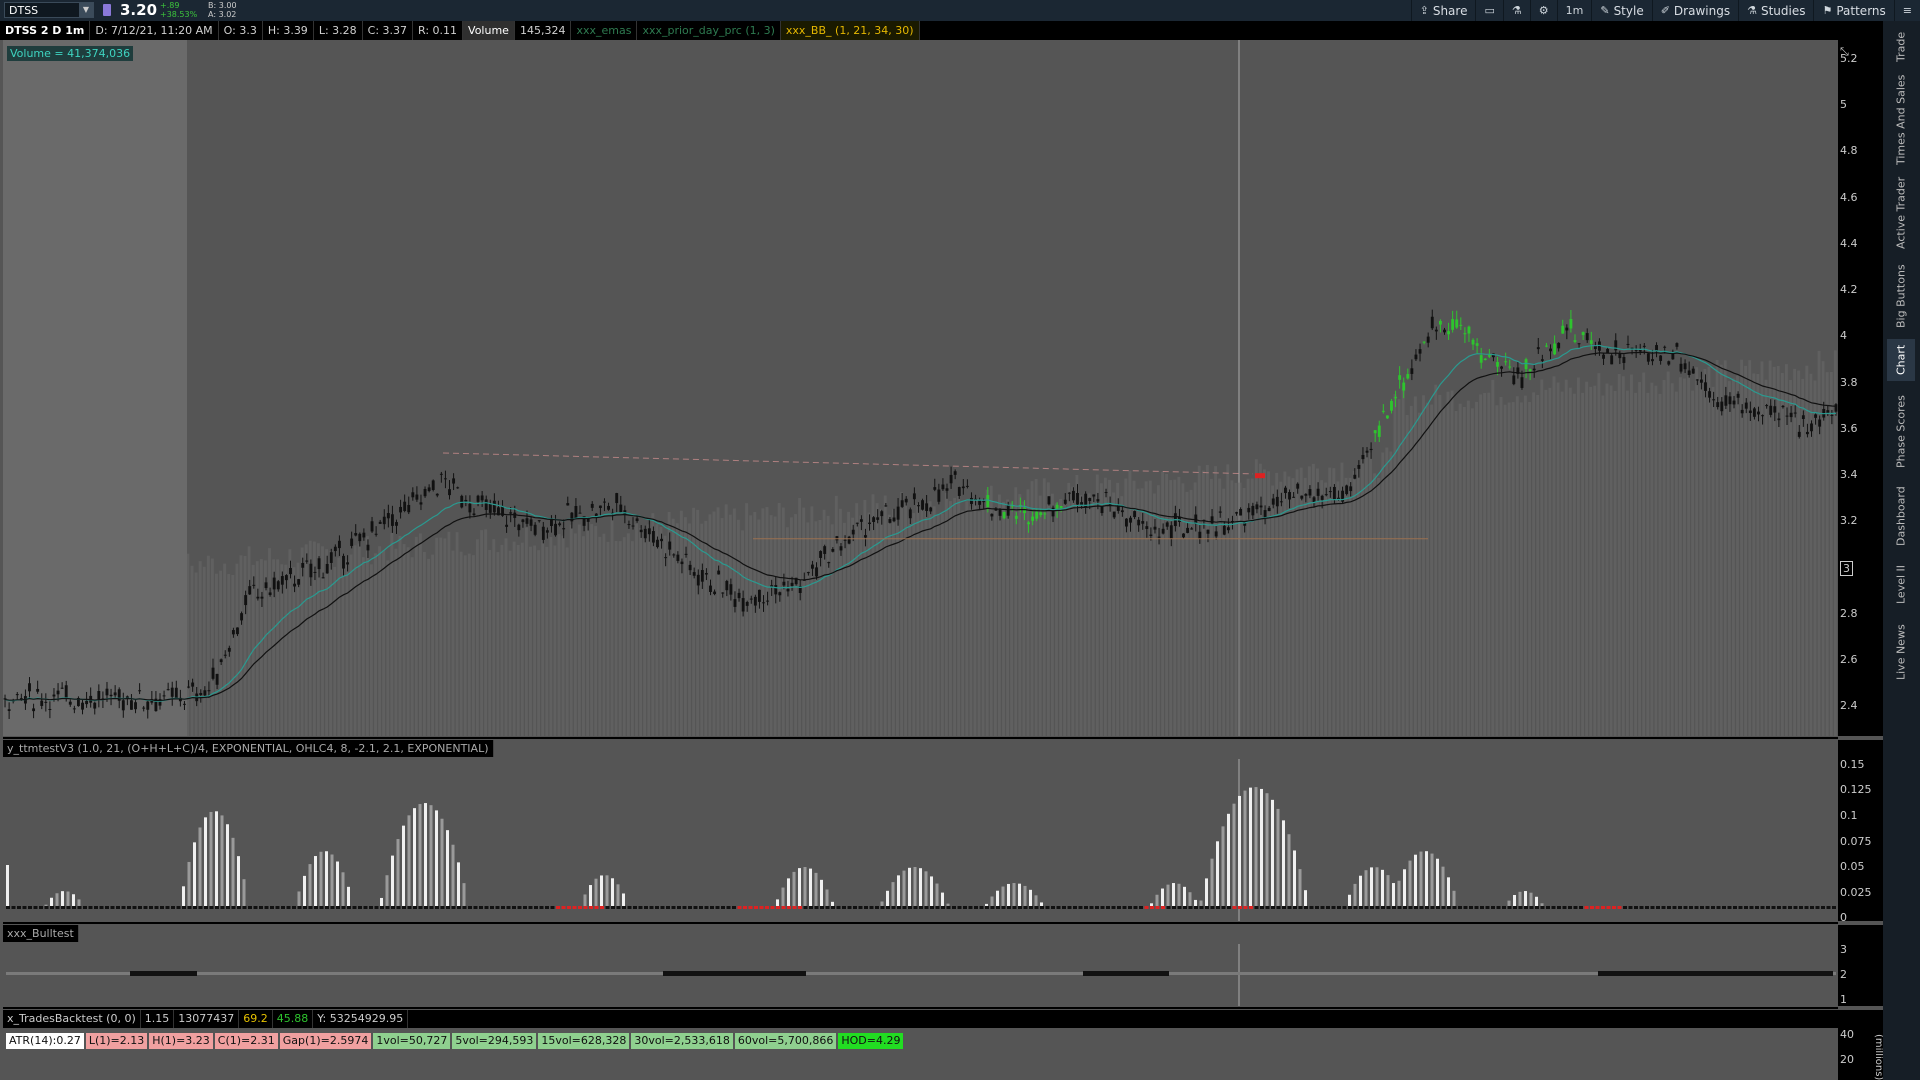 Image resolution: width=1920 pixels, height=1080 pixels. Describe the element at coordinates (1901, 516) in the screenshot. I see `tab-dashboard: Dashboard` at that location.